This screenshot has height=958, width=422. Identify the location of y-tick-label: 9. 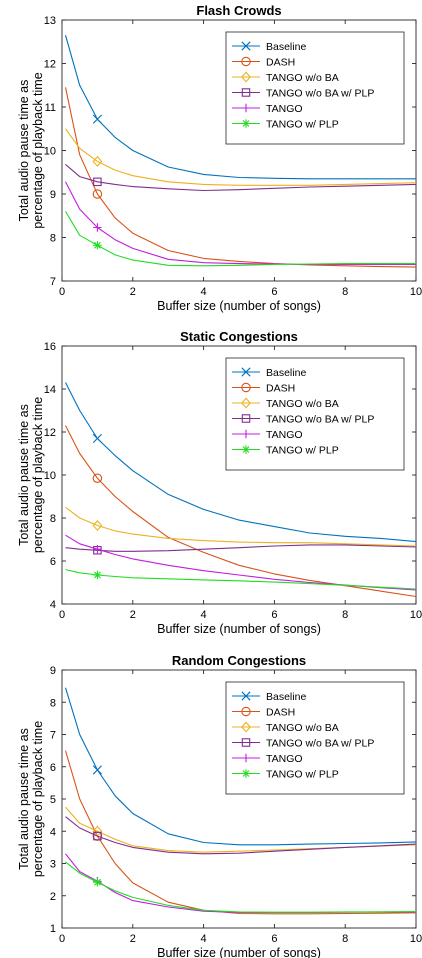
(53, 671).